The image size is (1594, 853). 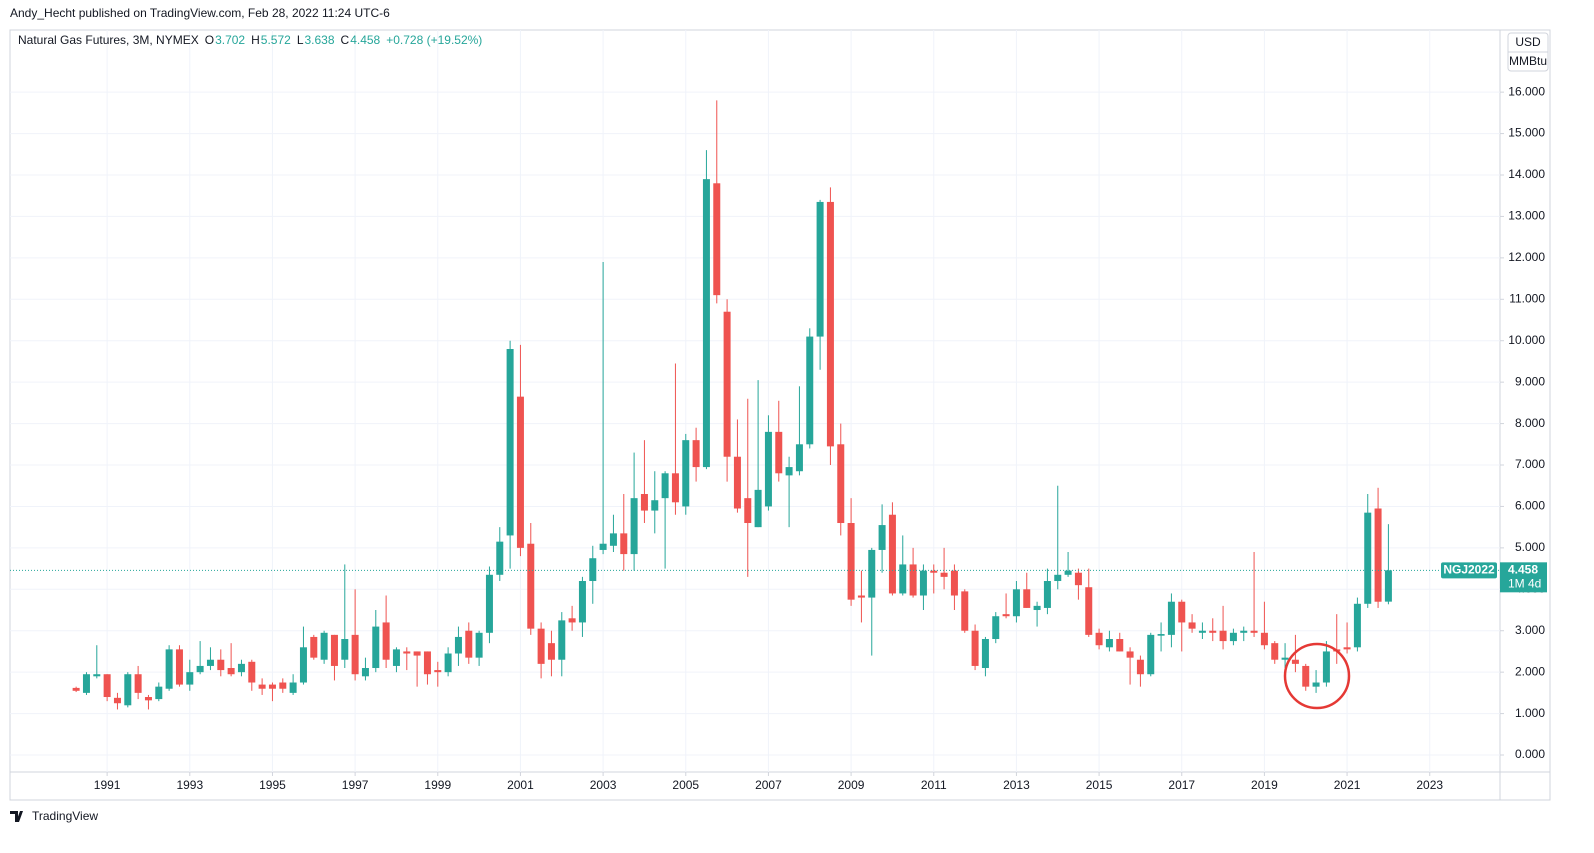 What do you see at coordinates (355, 785) in the screenshot?
I see `x-tick-label: 1997` at bounding box center [355, 785].